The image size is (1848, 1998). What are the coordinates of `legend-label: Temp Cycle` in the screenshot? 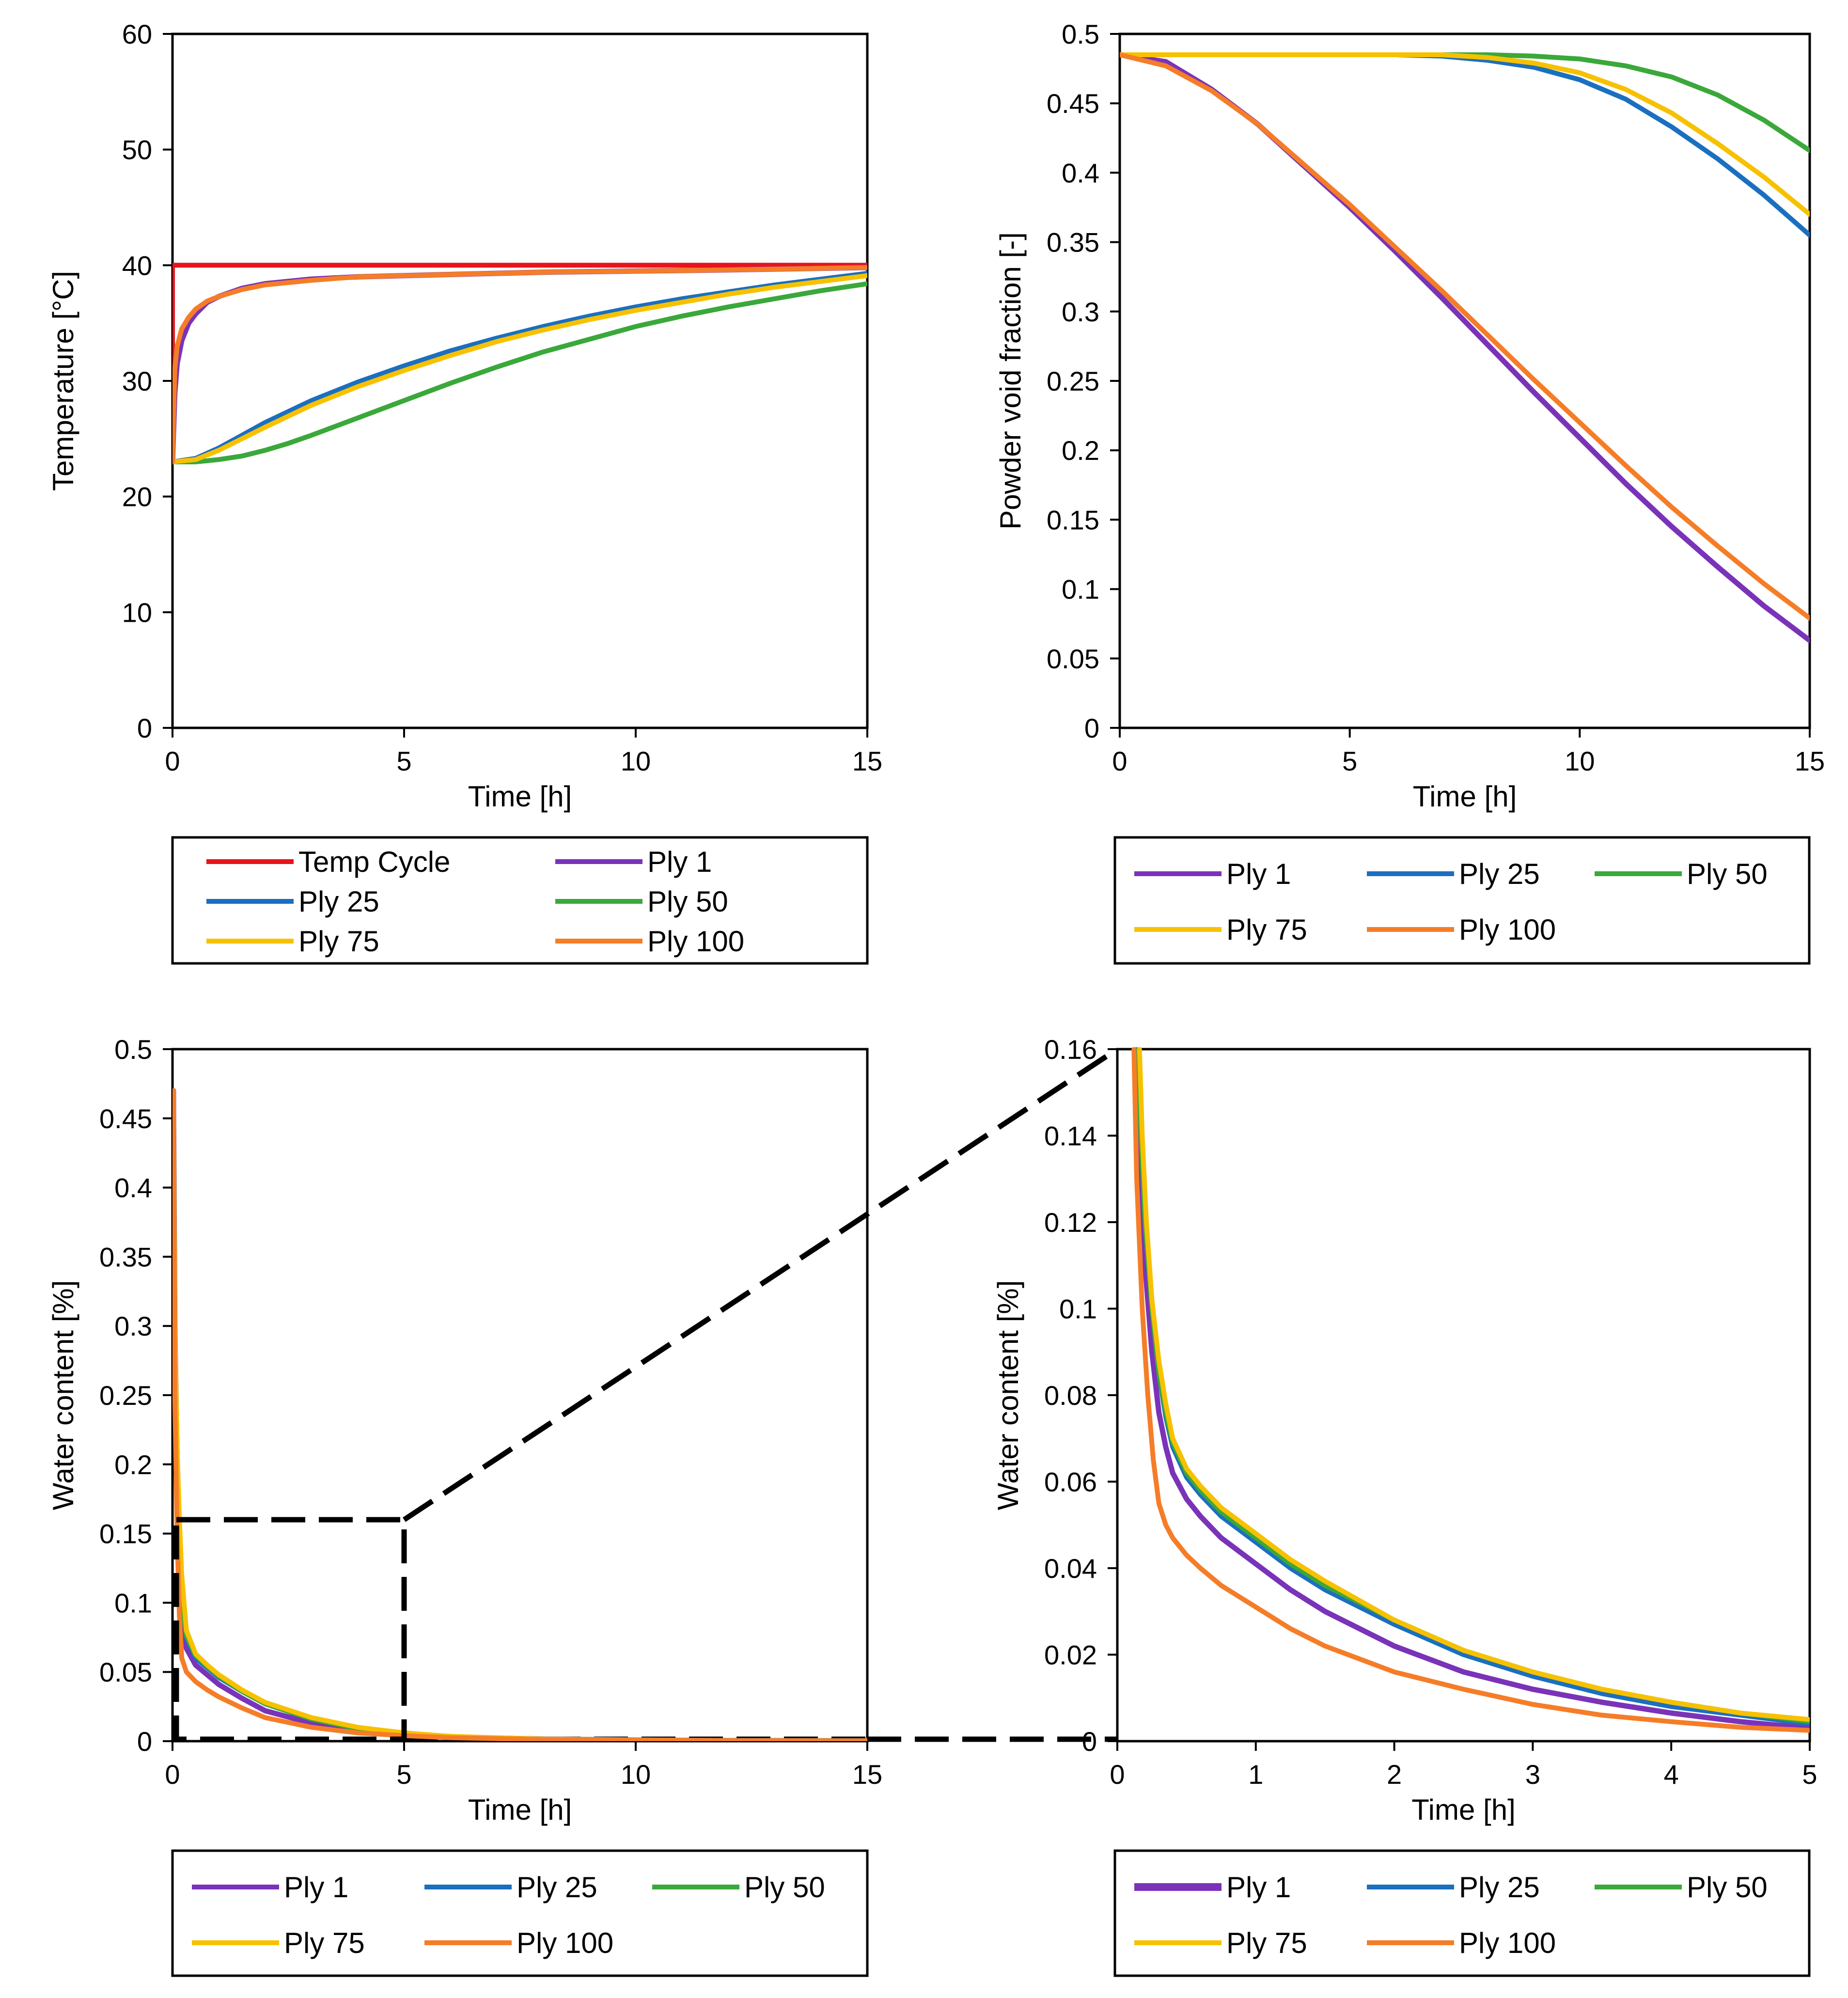 It's located at (374, 862).